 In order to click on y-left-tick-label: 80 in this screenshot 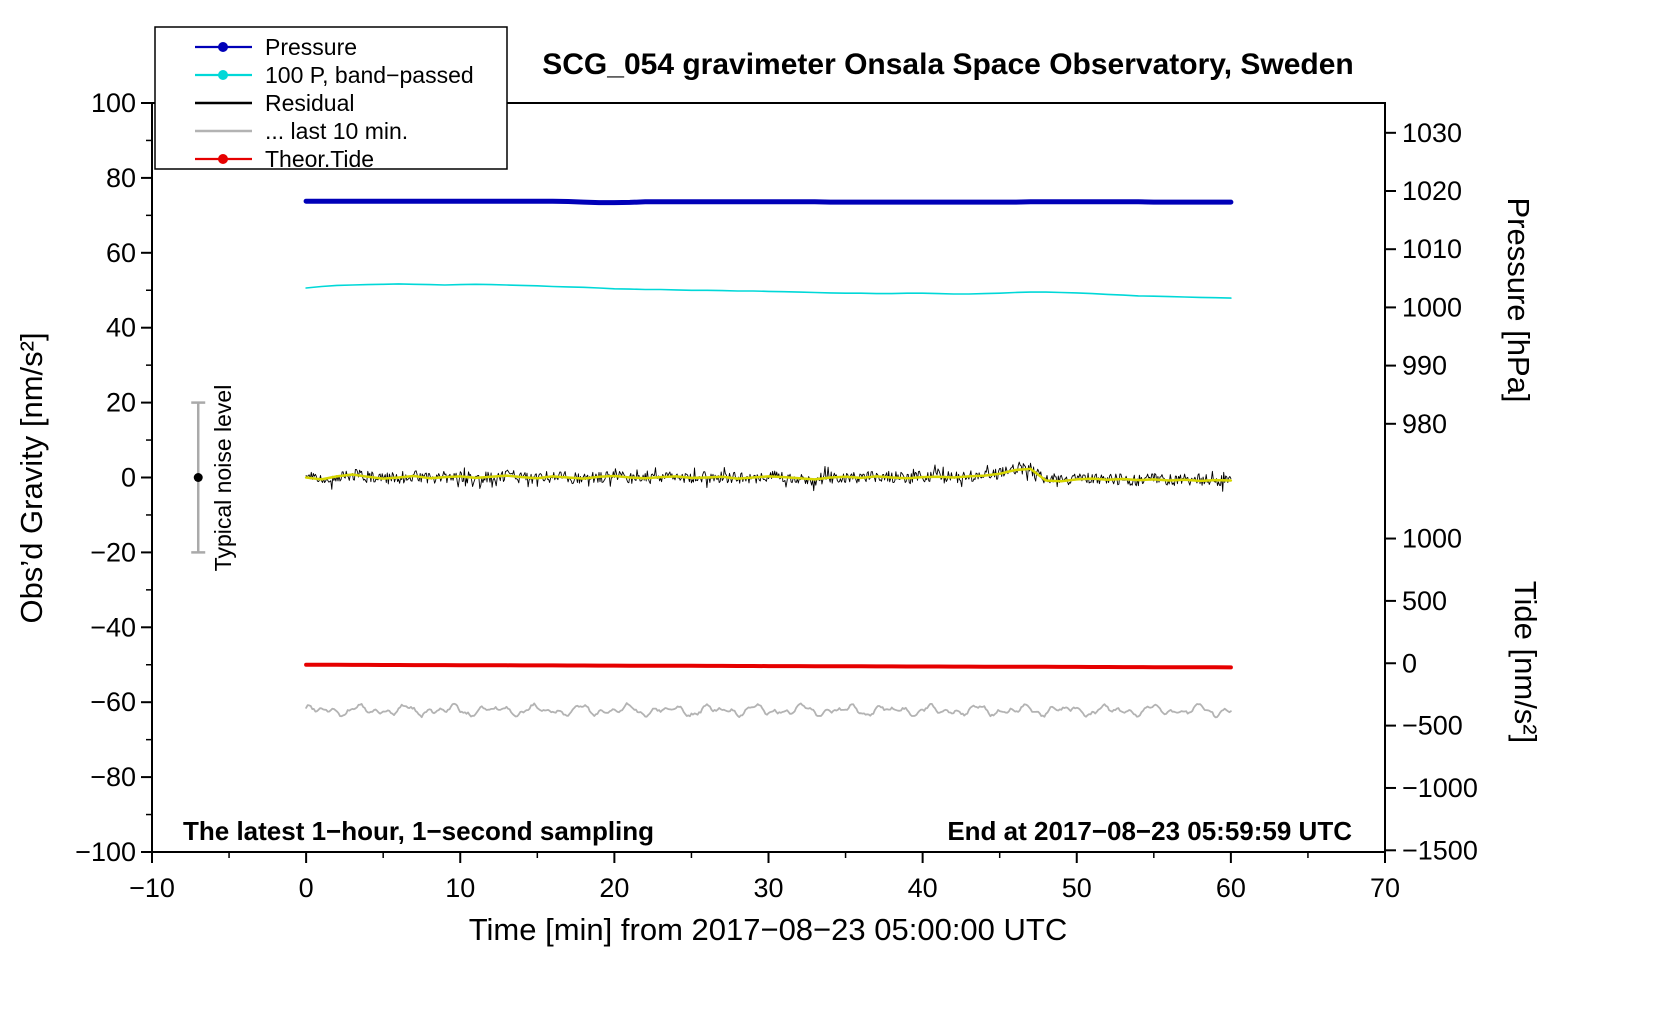, I will do `click(121, 178)`.